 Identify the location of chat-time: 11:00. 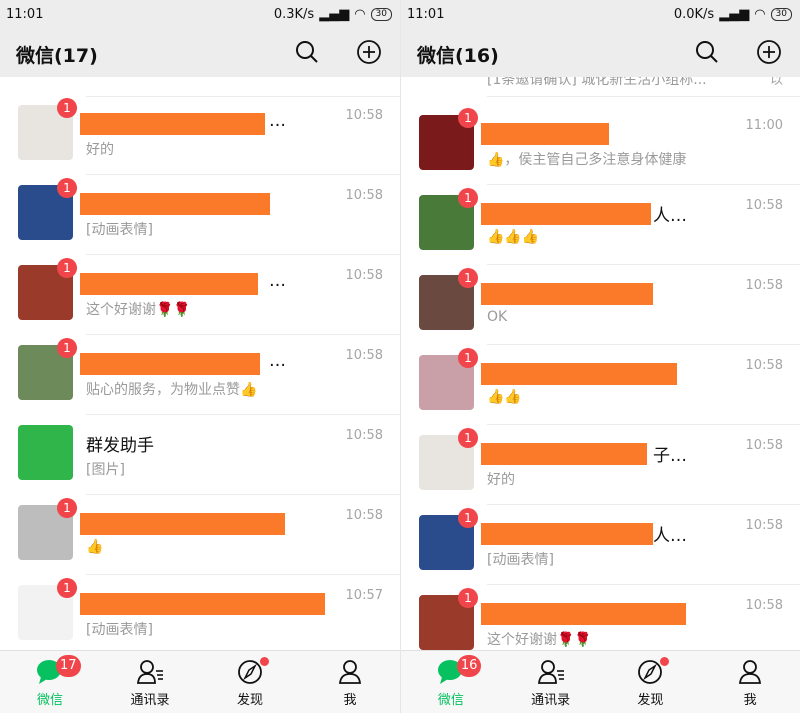
(764, 125).